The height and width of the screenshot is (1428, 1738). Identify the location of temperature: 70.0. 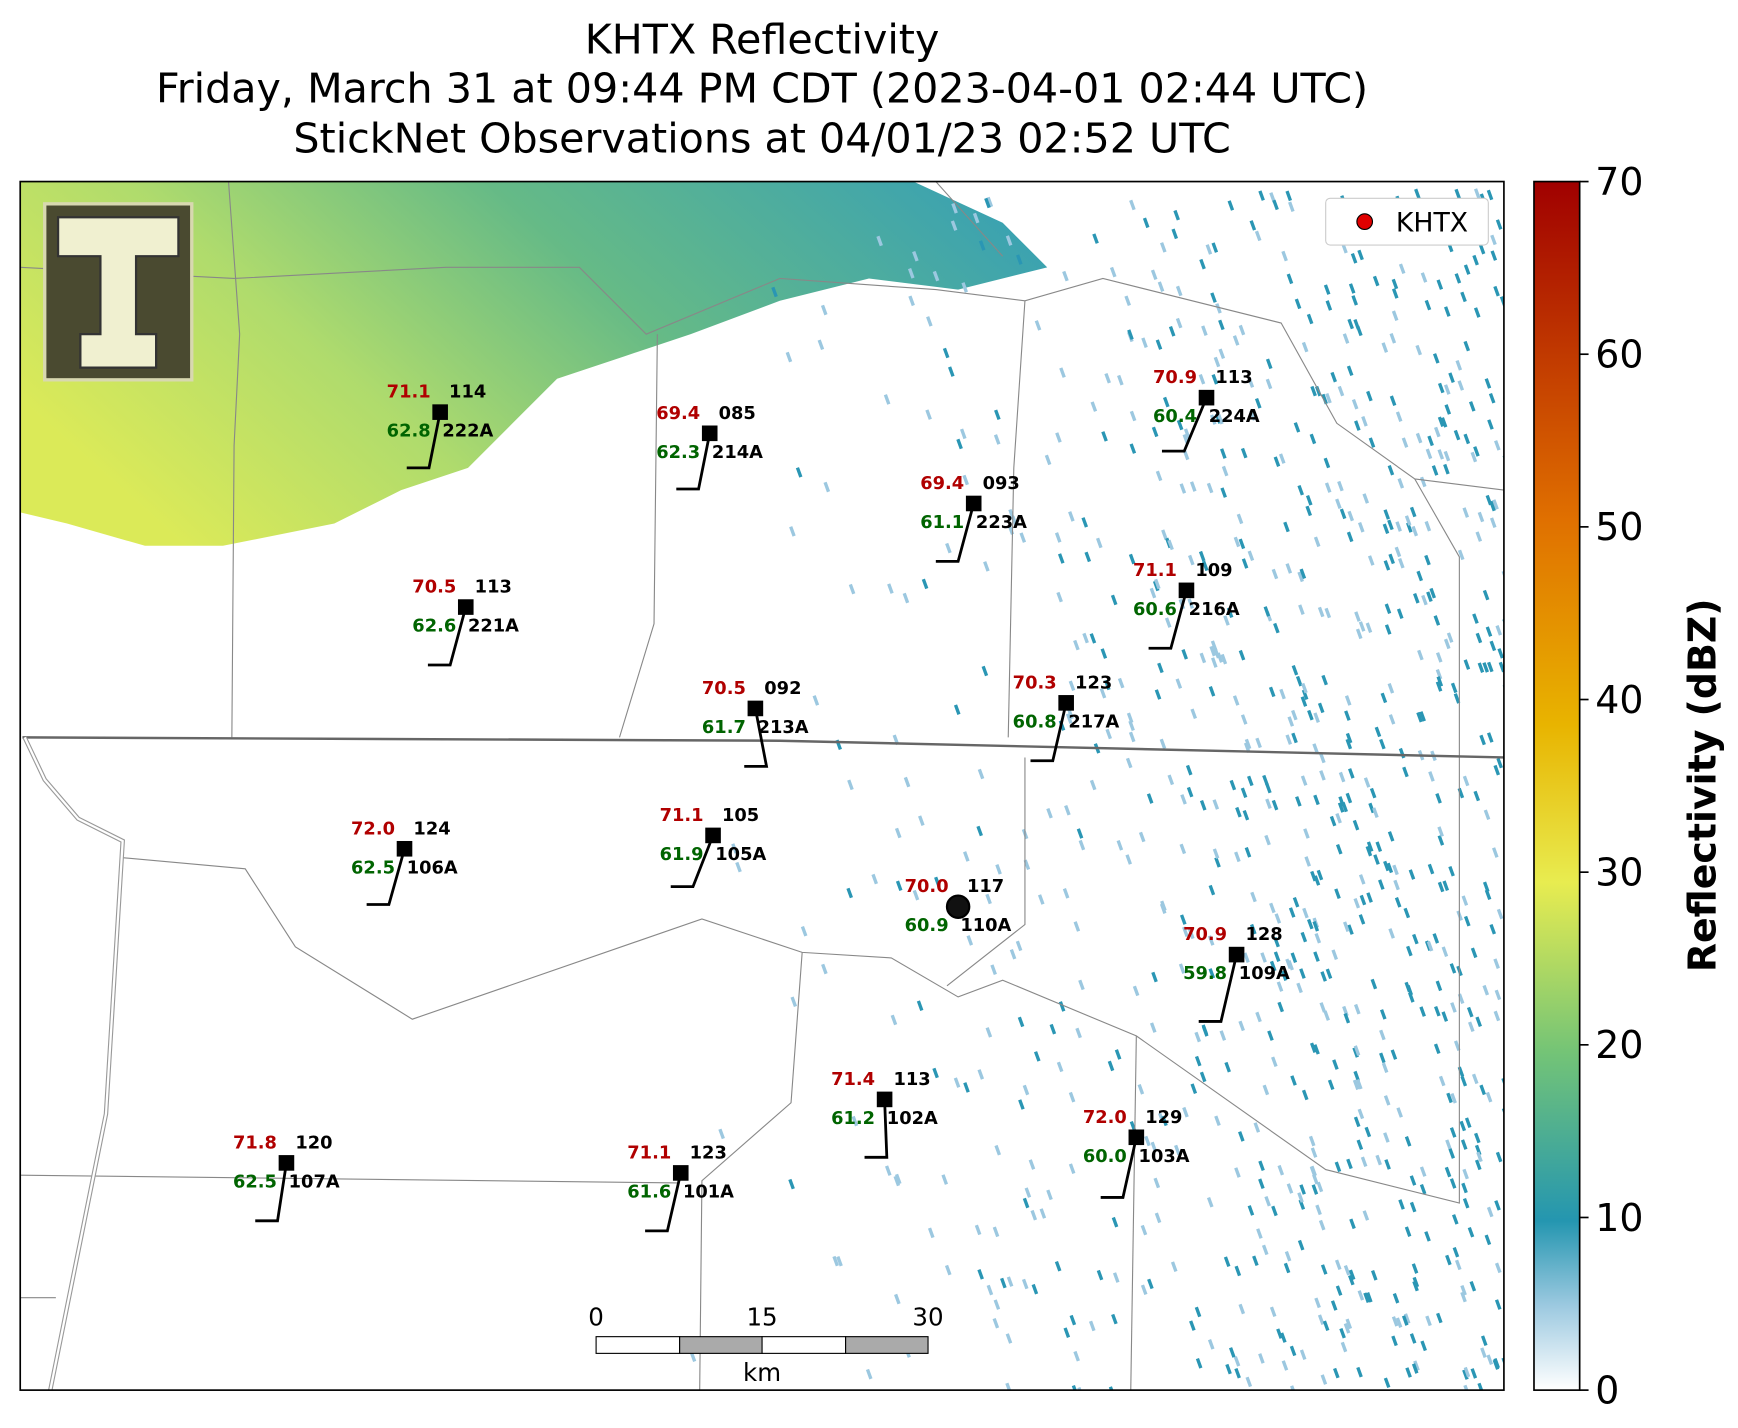
(927, 886).